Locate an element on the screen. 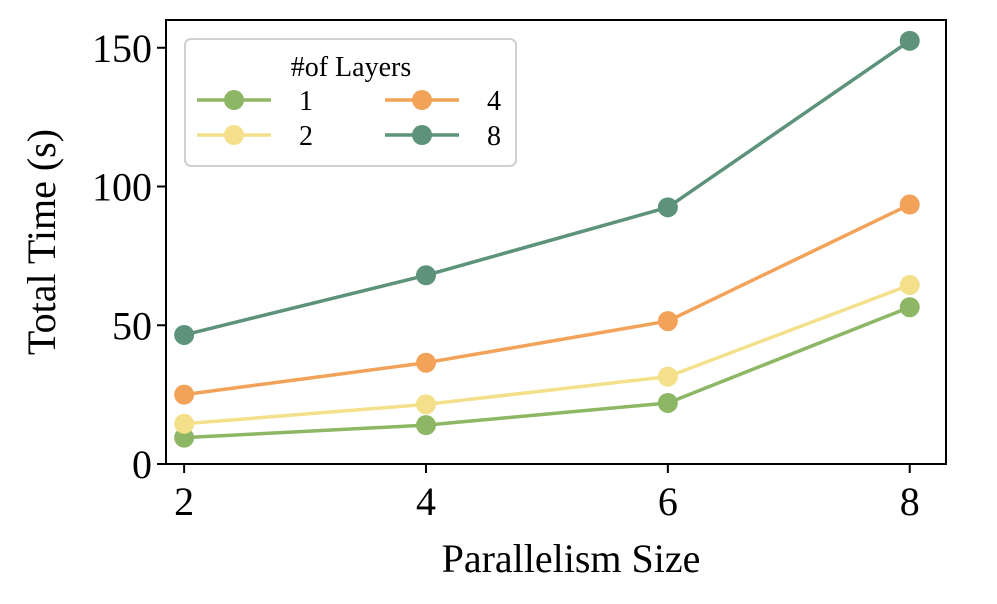 The height and width of the screenshot is (604, 997). y-tick-label: 150 is located at coordinates (122, 48).